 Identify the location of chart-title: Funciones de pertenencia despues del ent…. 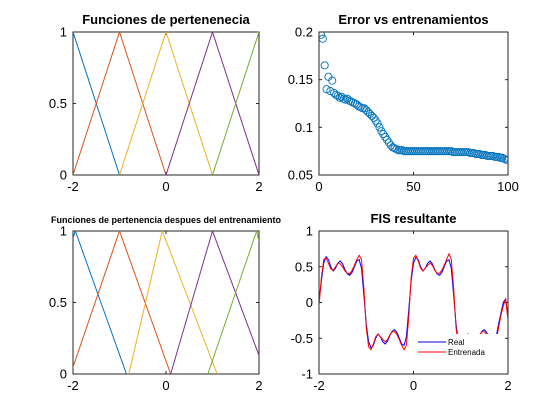
(166, 220).